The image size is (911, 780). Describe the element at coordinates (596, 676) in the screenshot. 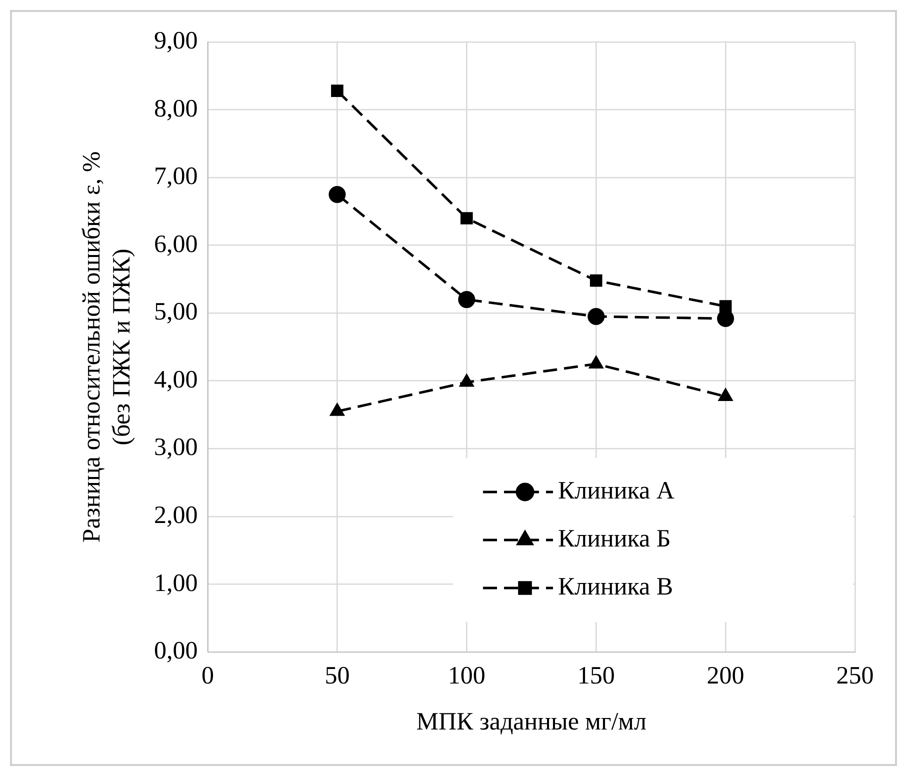

I see `x-tick-label: 150` at that location.